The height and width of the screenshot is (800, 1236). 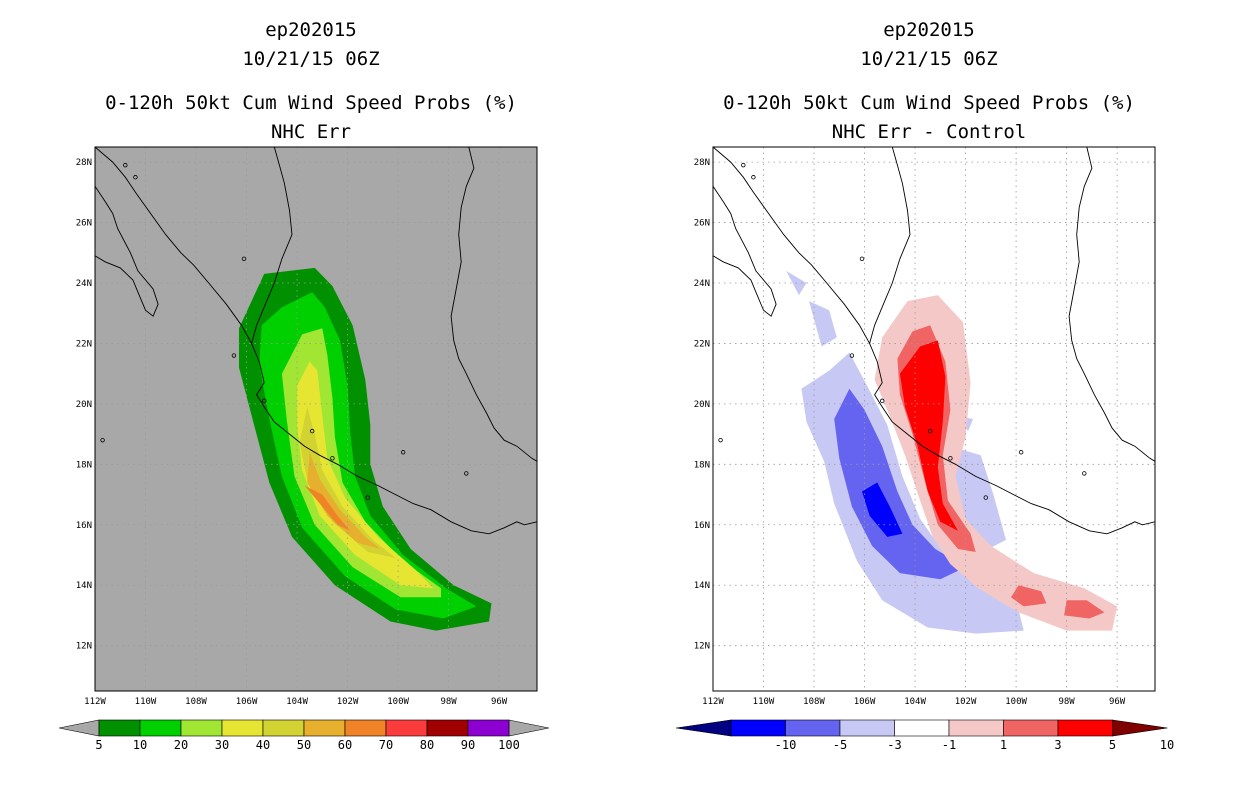 What do you see at coordinates (509, 745) in the screenshot?
I see `colorbar-label: 100` at bounding box center [509, 745].